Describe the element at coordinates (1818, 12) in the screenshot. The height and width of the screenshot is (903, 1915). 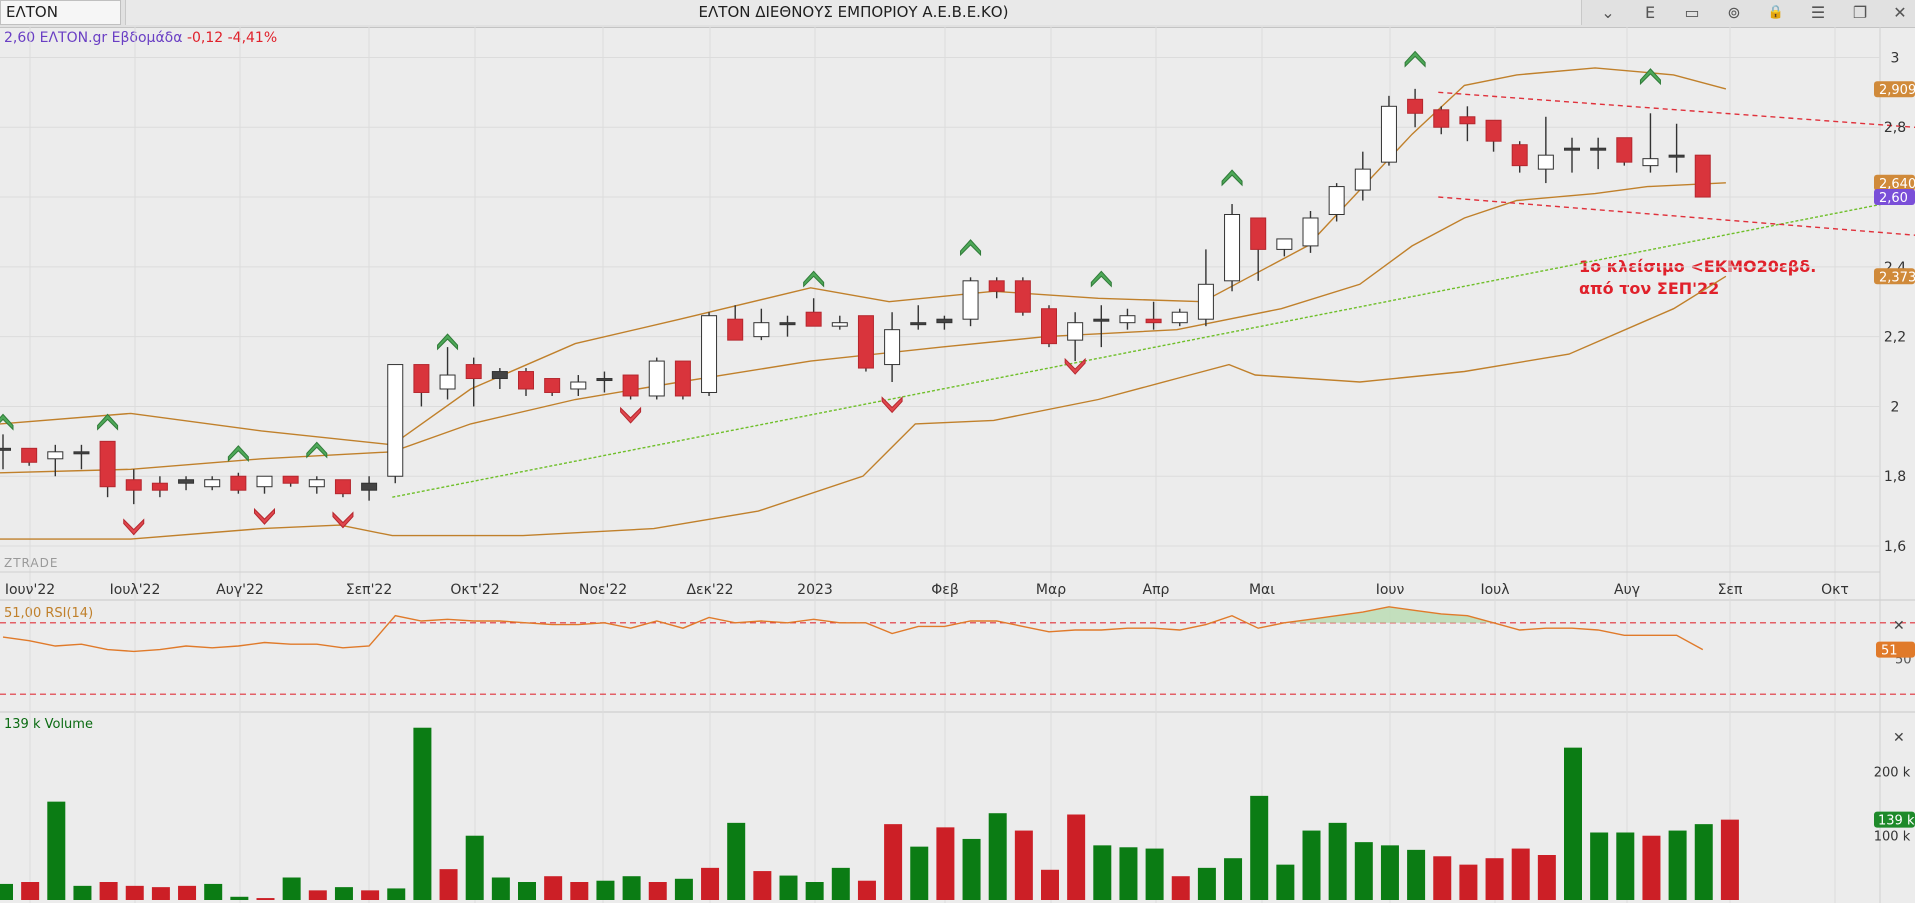
I see `menu-icon: ☰` at that location.